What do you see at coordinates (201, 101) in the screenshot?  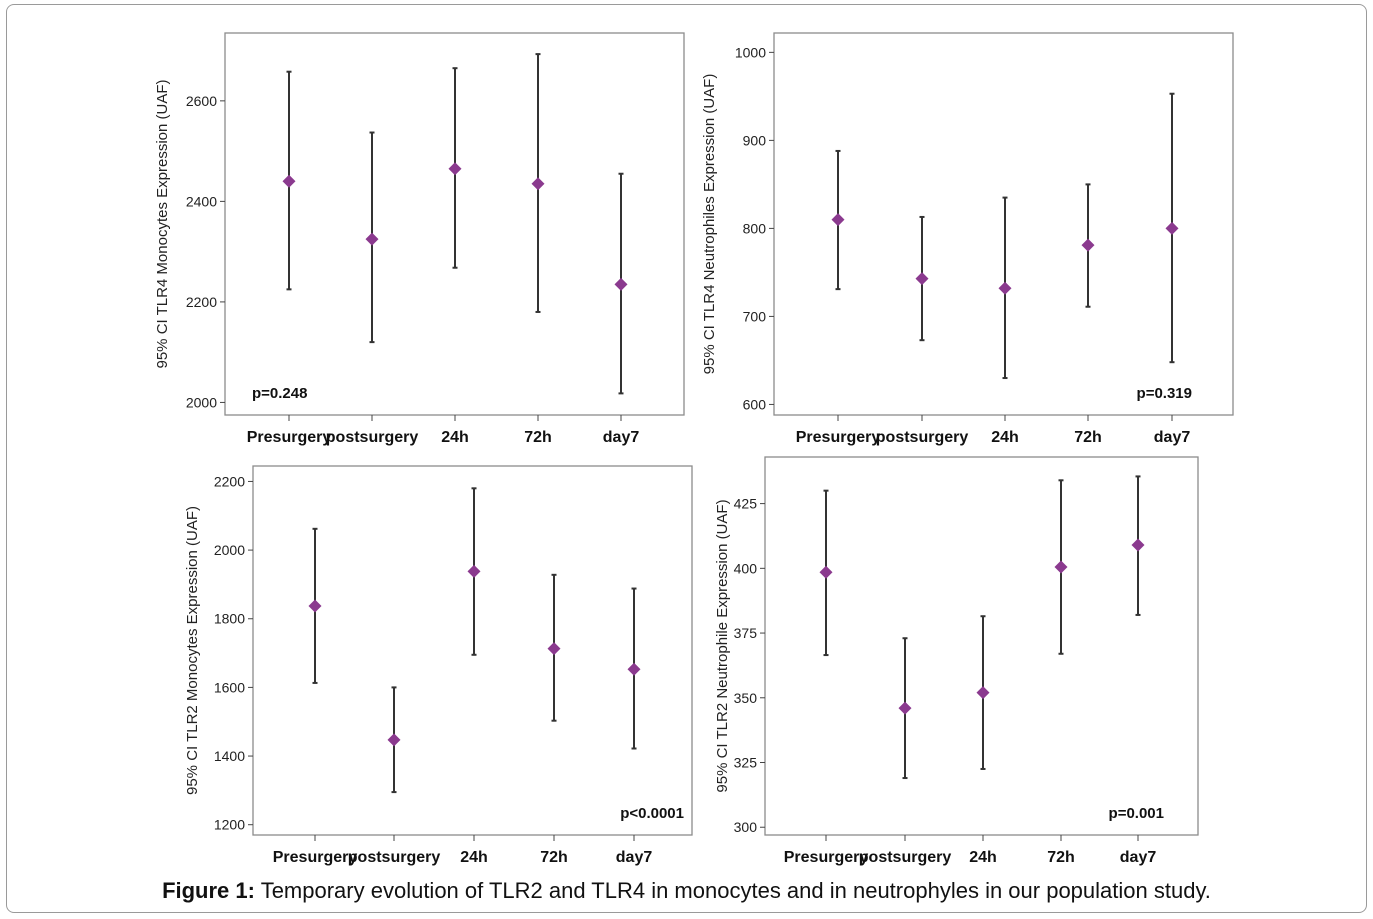 I see `y-tick-label: 2600` at bounding box center [201, 101].